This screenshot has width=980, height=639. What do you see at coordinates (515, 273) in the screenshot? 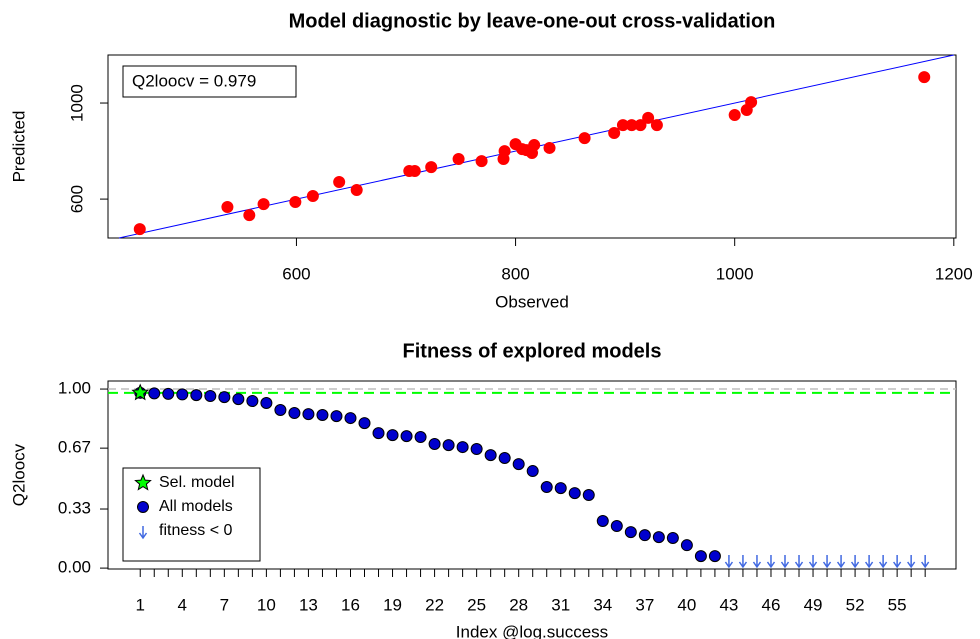
I see `x-tick-label: 800` at bounding box center [515, 273].